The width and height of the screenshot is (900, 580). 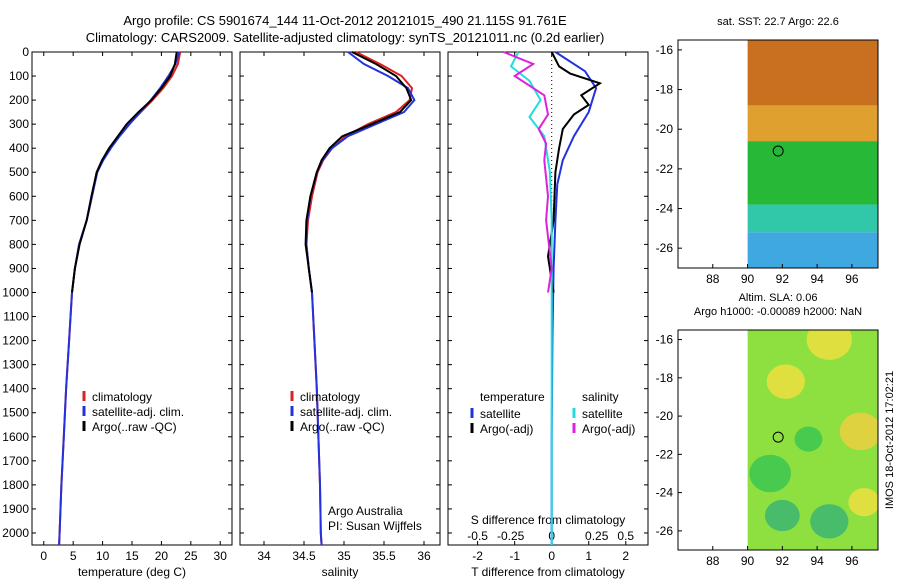 What do you see at coordinates (16, 317) in the screenshot?
I see `y-tick-label: 1100` at bounding box center [16, 317].